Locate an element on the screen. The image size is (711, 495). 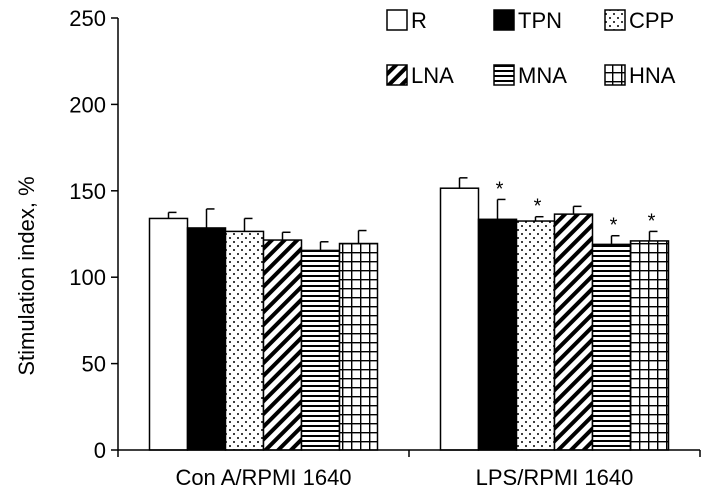
x-tick-label: Con A/RPMI 1640 is located at coordinates (263, 477).